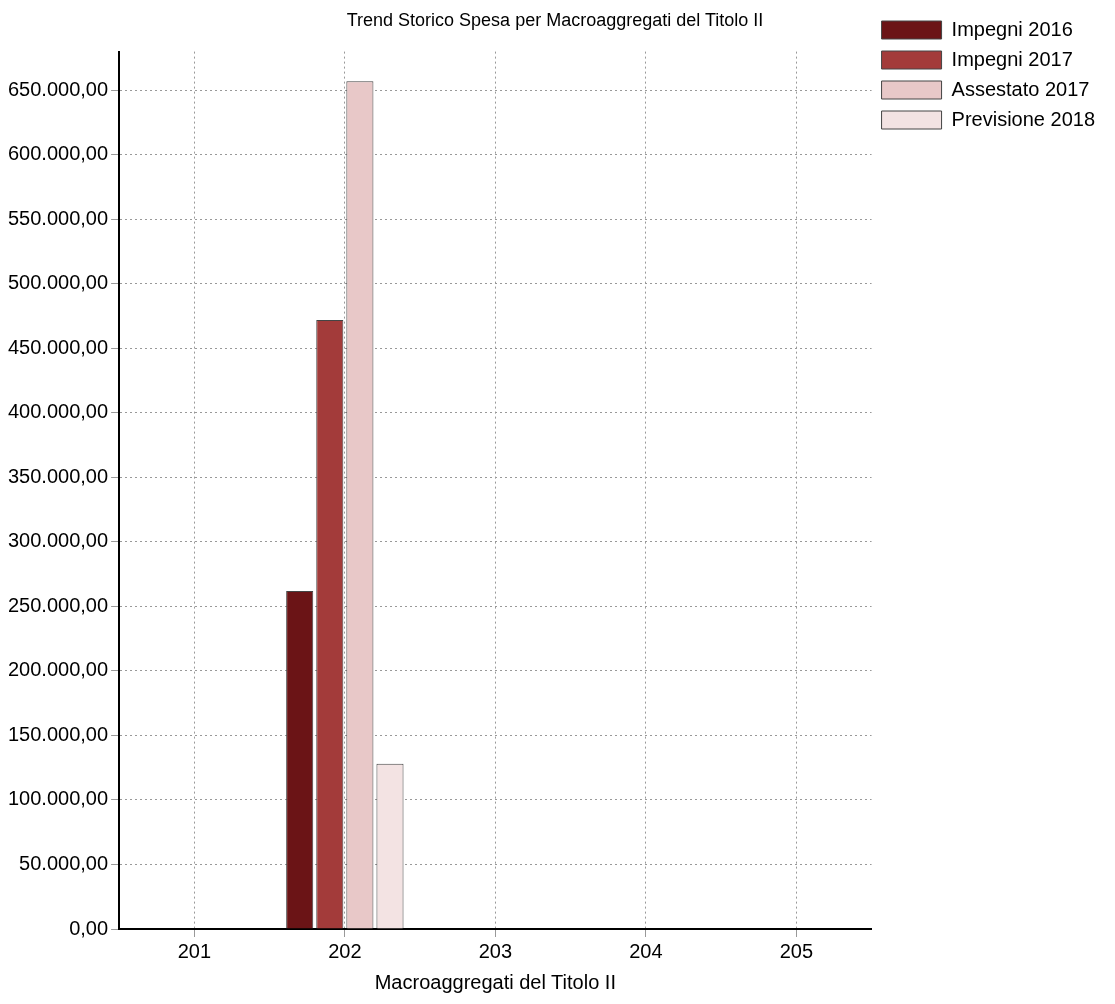  I want to click on legend-label: Previsione 2018, so click(1023, 118).